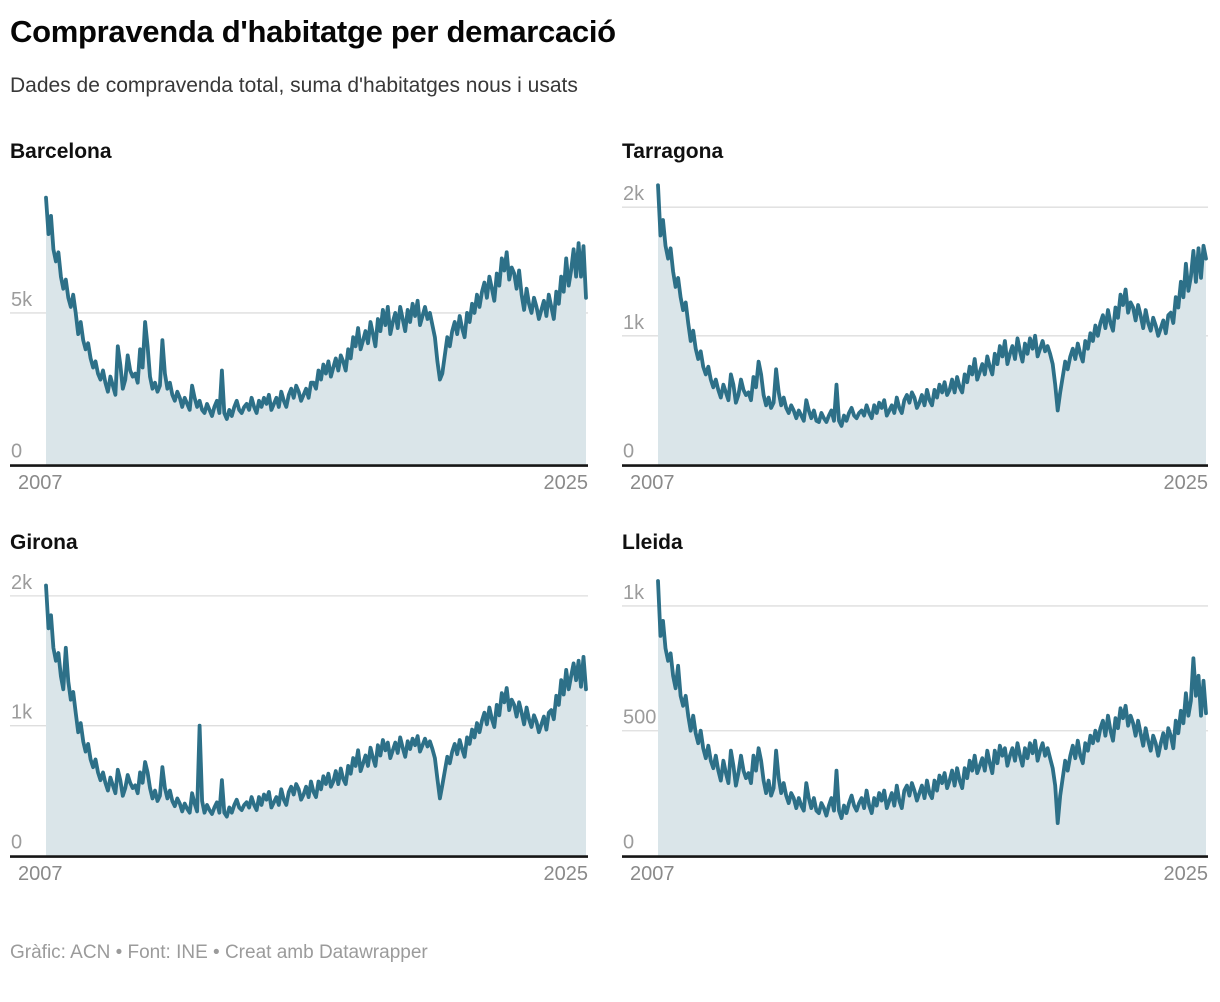  What do you see at coordinates (299, 874) in the screenshot?
I see `x-axis-girona: 2007 2025` at bounding box center [299, 874].